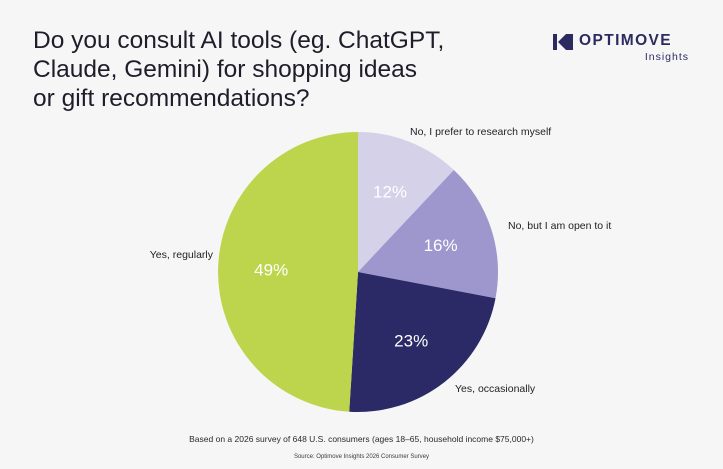 This screenshot has width=723, height=469. I want to click on pie-category-label-4: Yes, regularly, so click(182, 255).